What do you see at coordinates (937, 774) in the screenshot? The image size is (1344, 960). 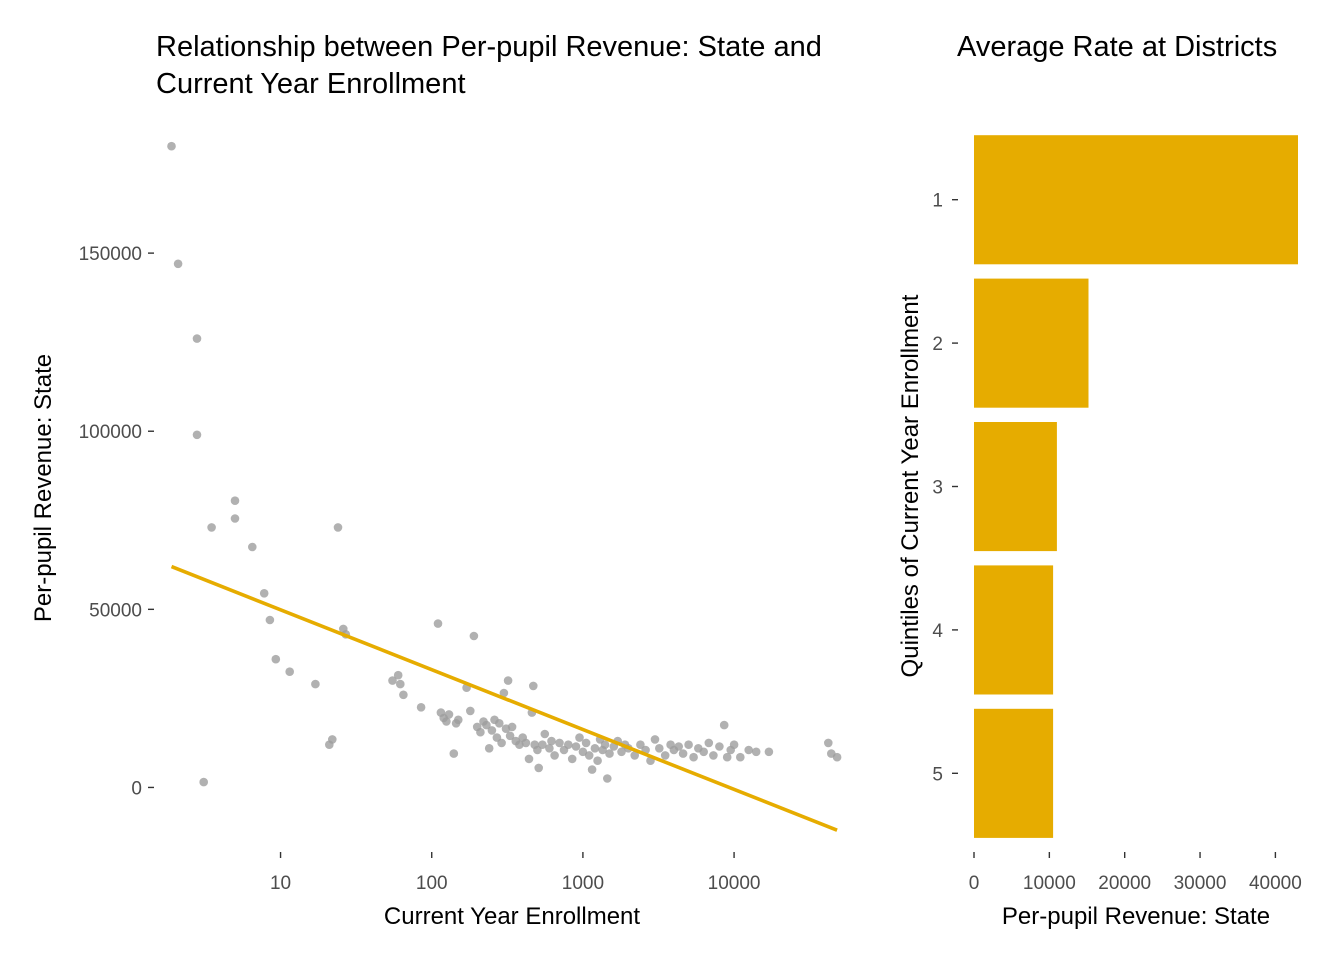 I see `bar-y-tick-label: 5` at bounding box center [937, 774].